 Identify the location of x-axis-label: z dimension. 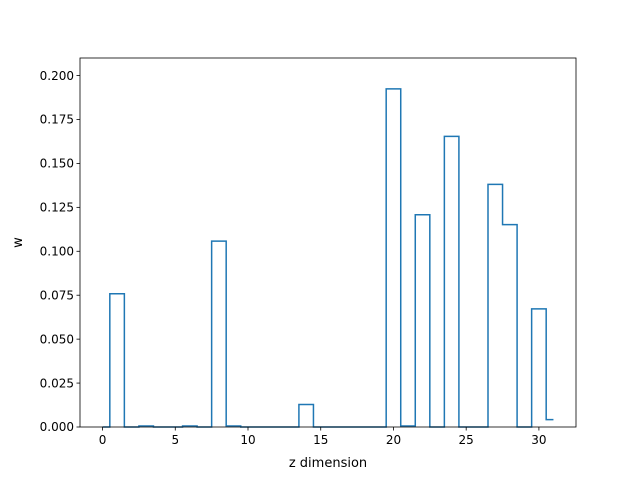
(328, 463).